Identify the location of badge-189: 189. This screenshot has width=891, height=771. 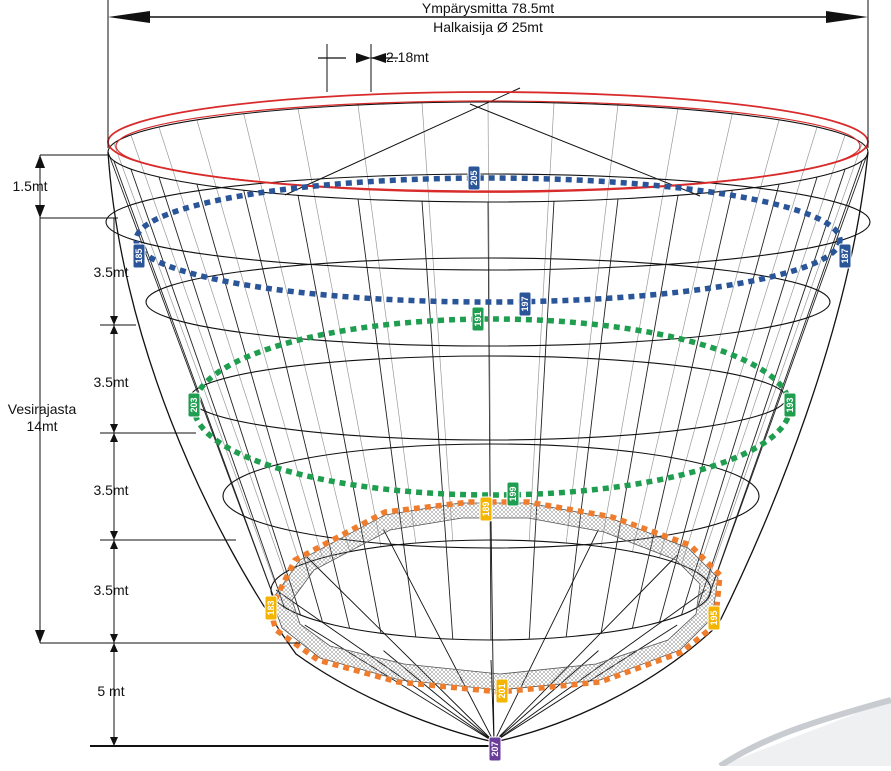
(486, 509).